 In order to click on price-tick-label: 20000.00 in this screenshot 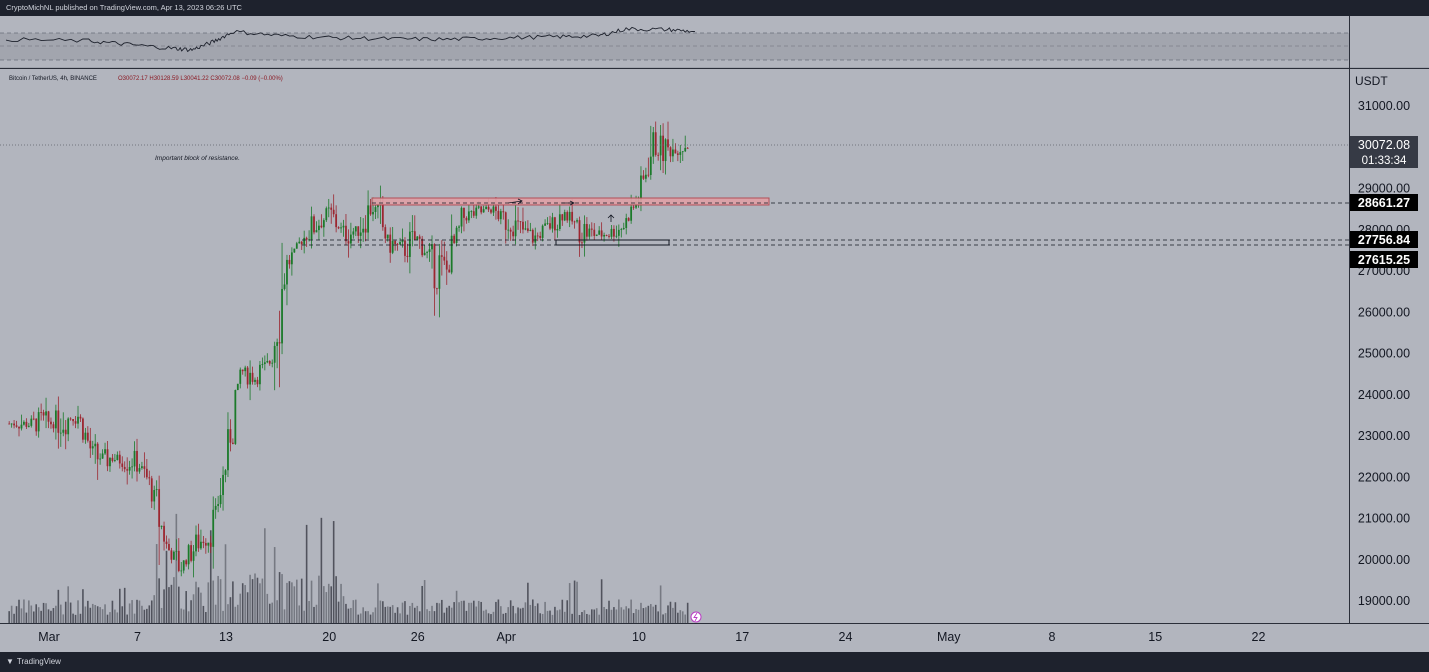, I will do `click(1384, 560)`.